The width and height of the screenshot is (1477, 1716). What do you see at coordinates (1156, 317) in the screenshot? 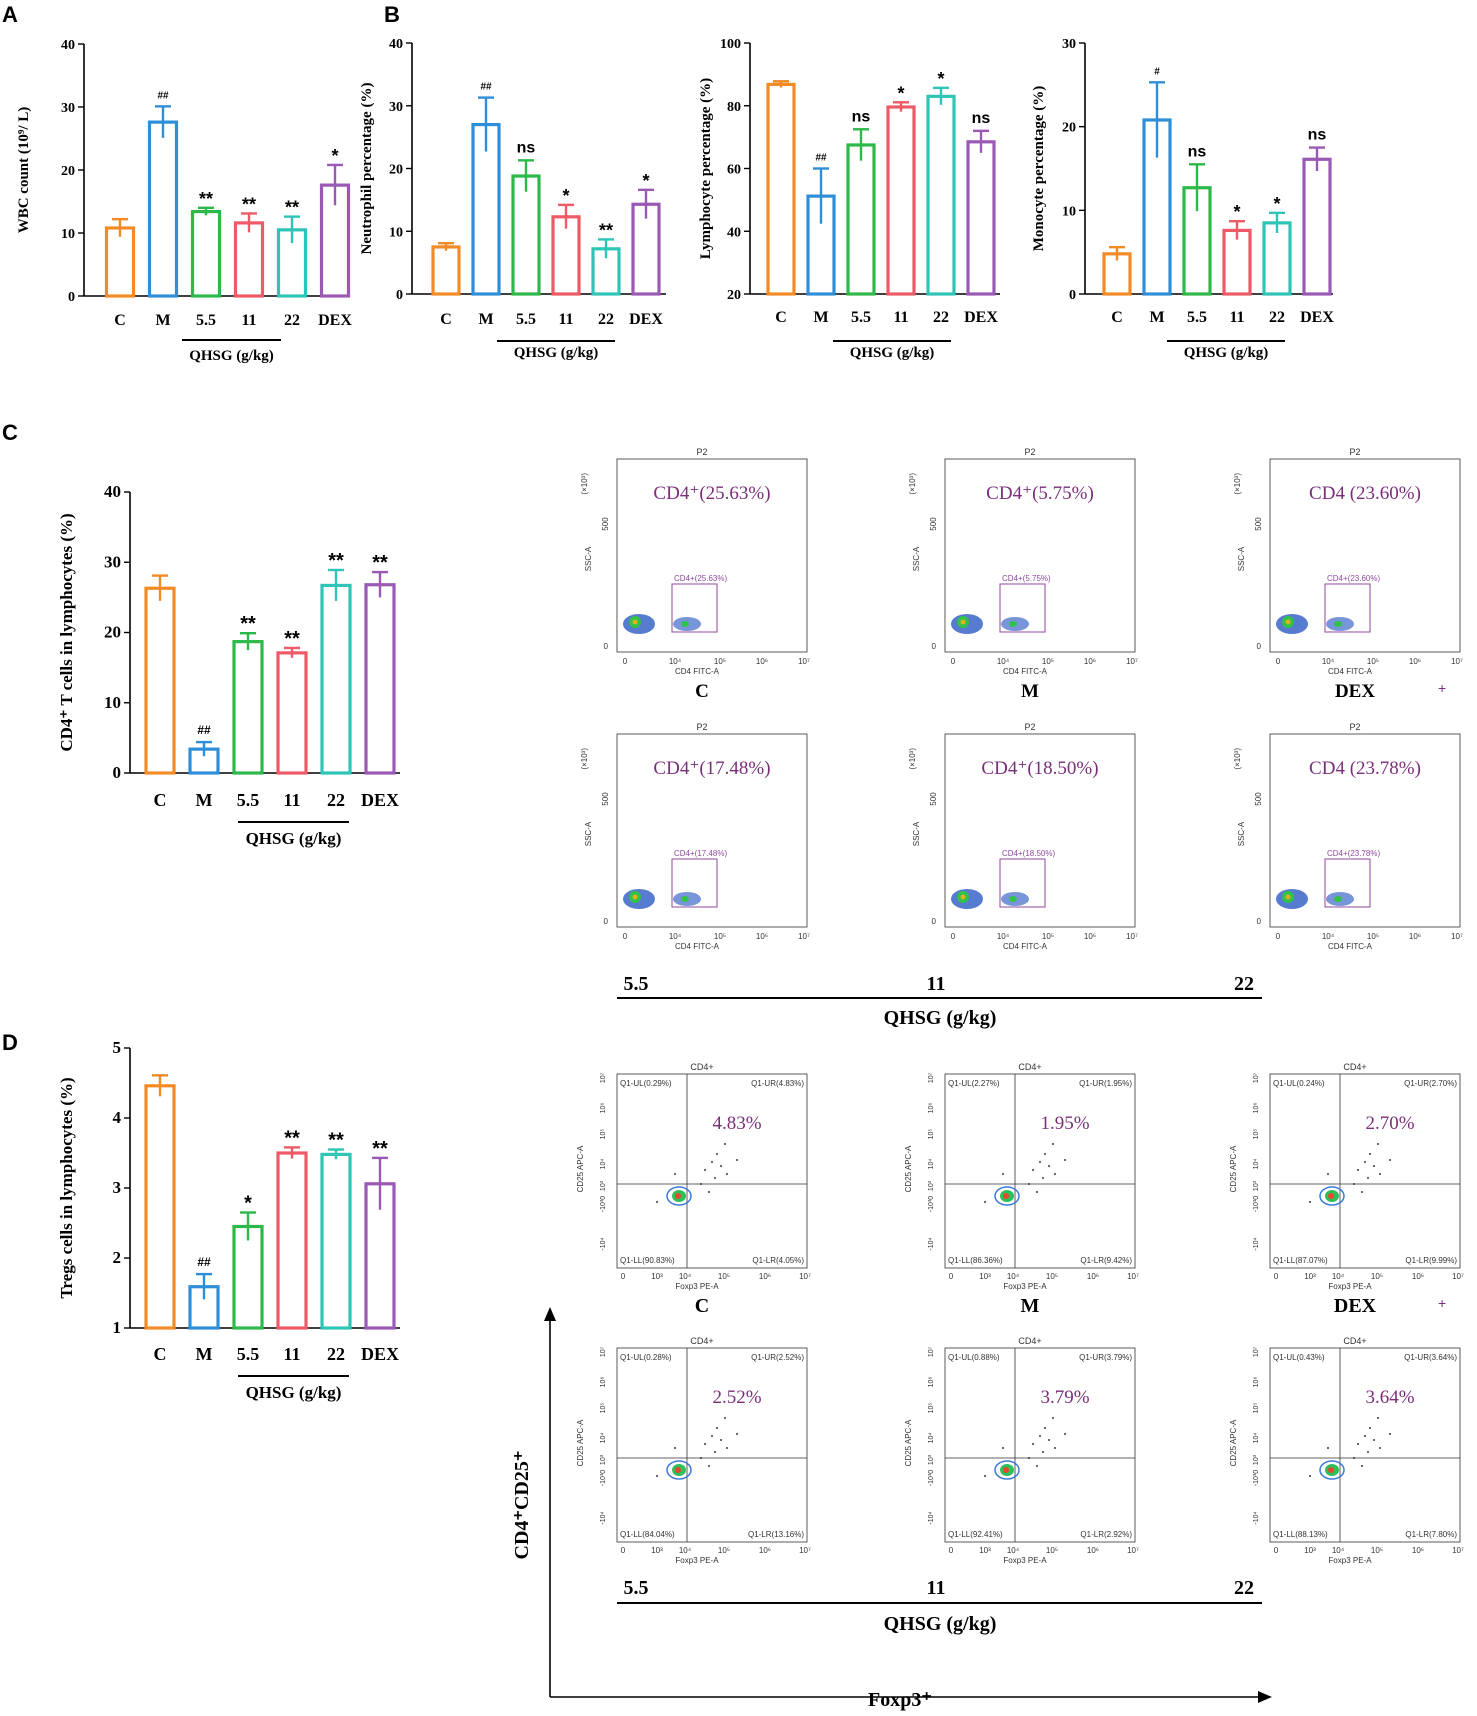
I see `category-label: M` at bounding box center [1156, 317].